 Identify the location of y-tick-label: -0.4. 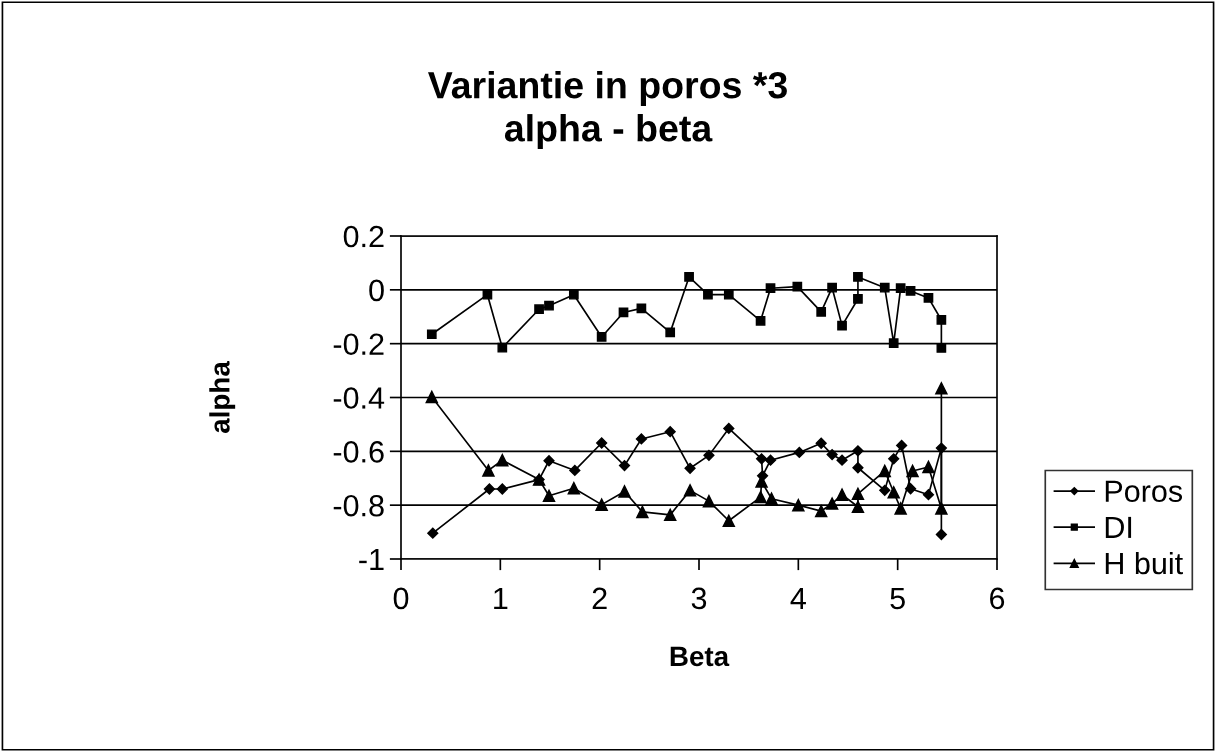
(359, 398).